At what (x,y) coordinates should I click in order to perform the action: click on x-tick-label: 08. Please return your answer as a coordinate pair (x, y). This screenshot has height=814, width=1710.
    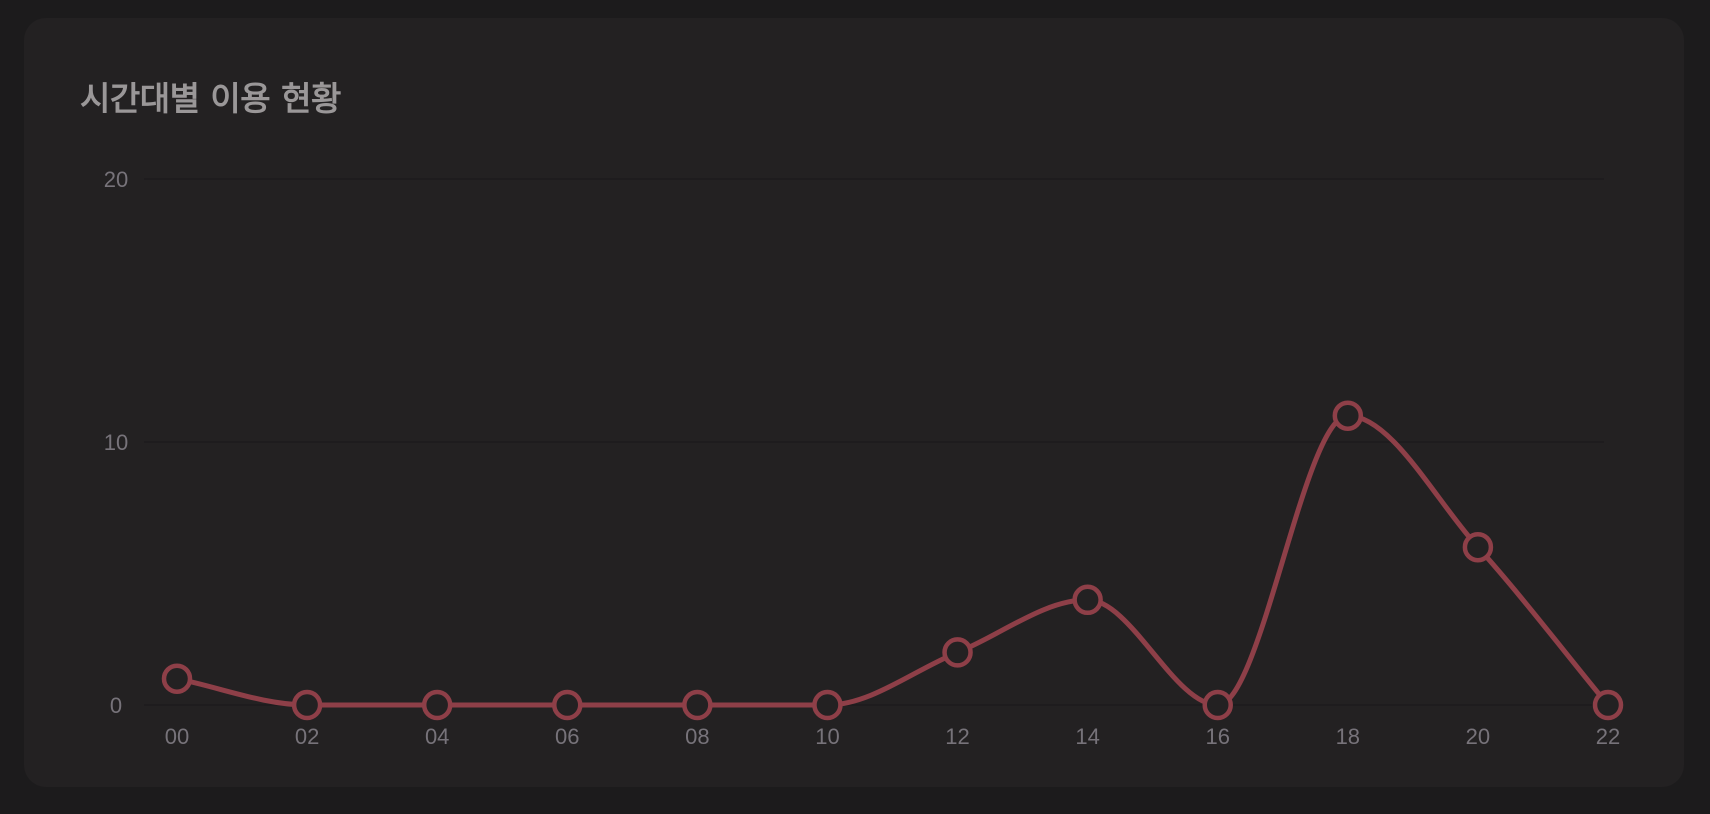
    Looking at the image, I should click on (697, 736).